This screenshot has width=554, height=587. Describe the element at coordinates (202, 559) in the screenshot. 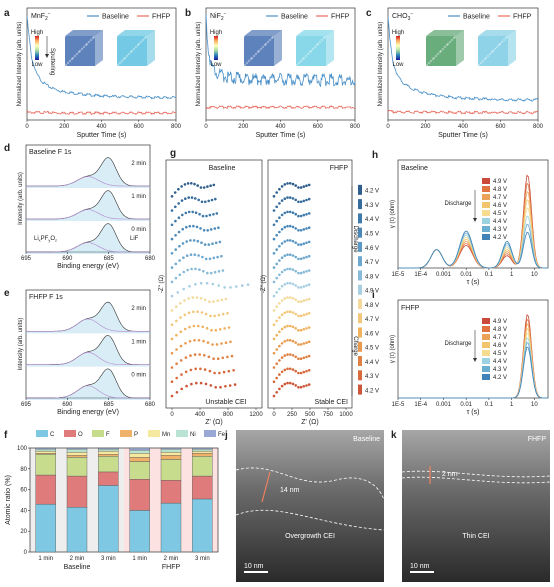

I see `x-tick-label: 3 min` at that location.